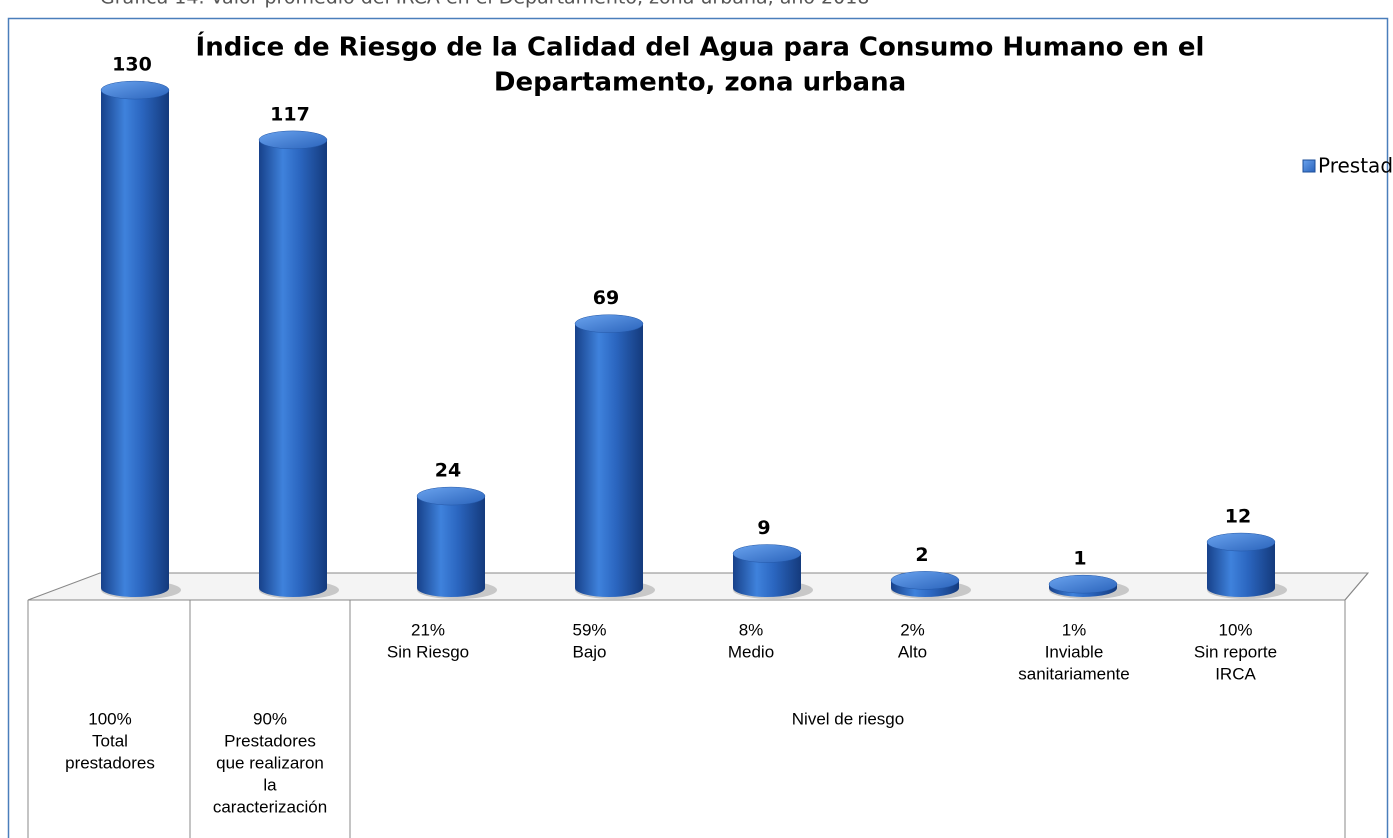  Describe the element at coordinates (589, 651) in the screenshot. I see `x-tick-label: Bajo` at that location.